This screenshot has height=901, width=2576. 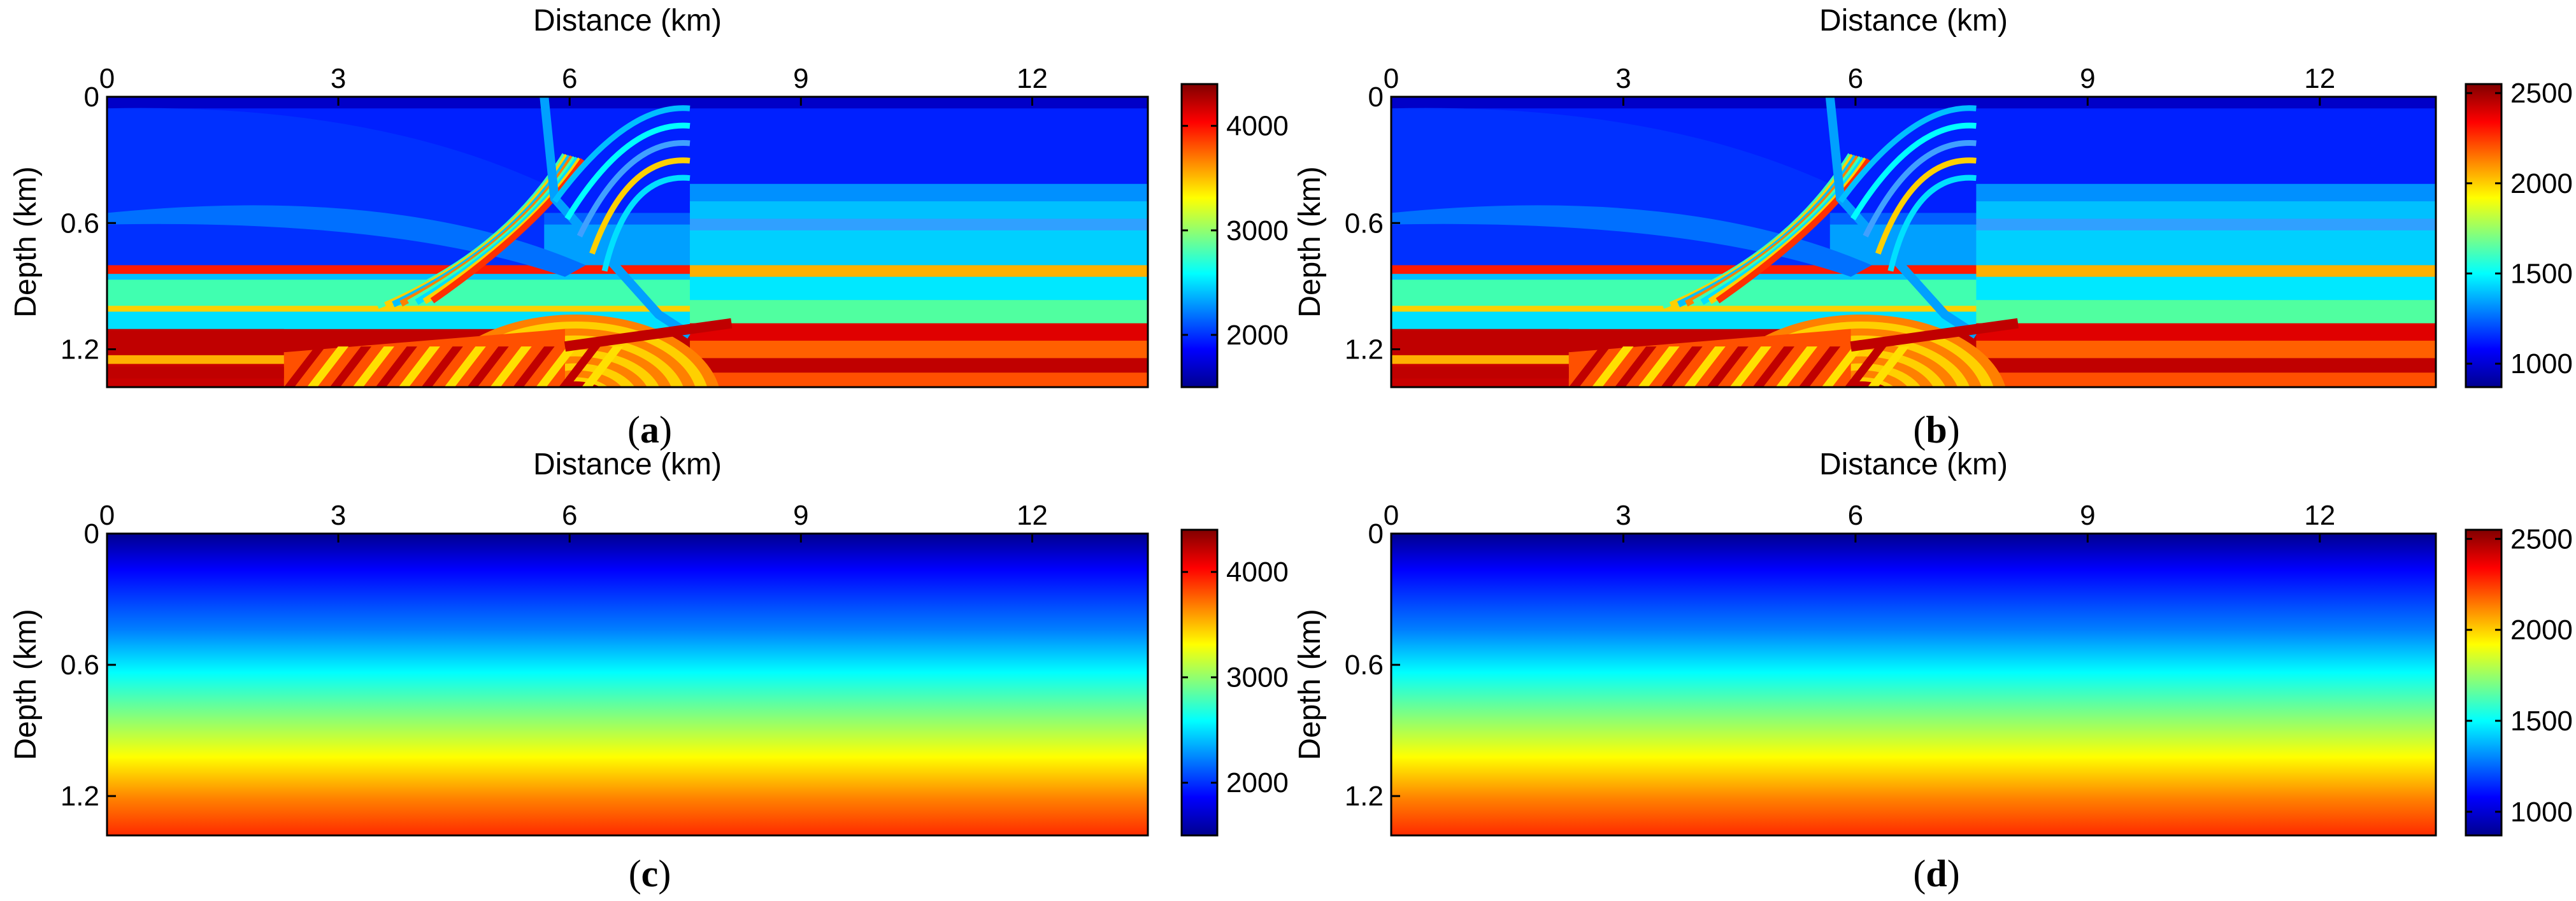 What do you see at coordinates (1936, 874) in the screenshot?
I see `panel-label: (d)` at bounding box center [1936, 874].